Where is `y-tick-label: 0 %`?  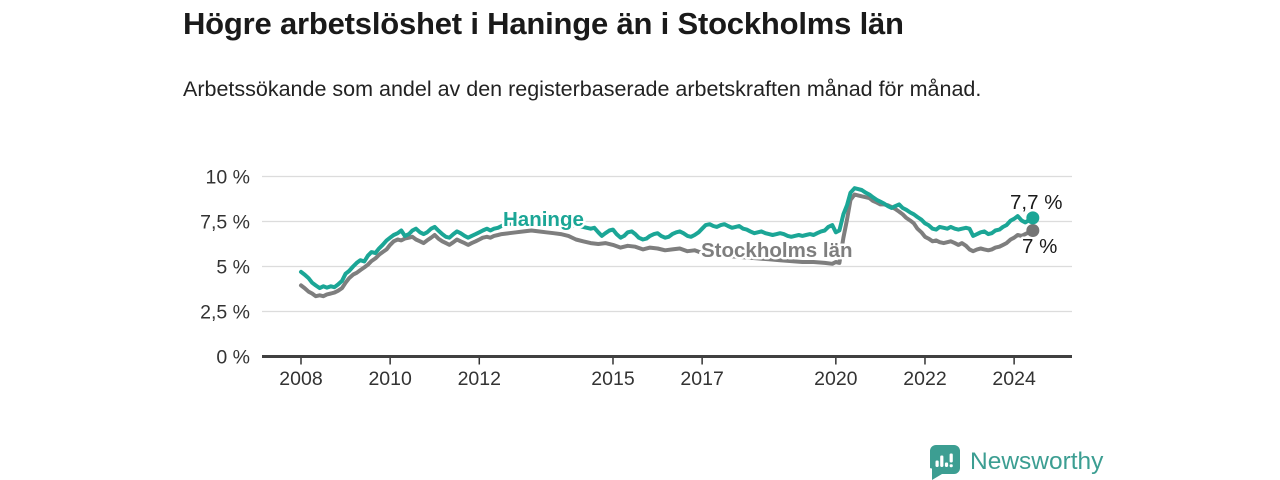
y-tick-label: 0 % is located at coordinates (233, 358).